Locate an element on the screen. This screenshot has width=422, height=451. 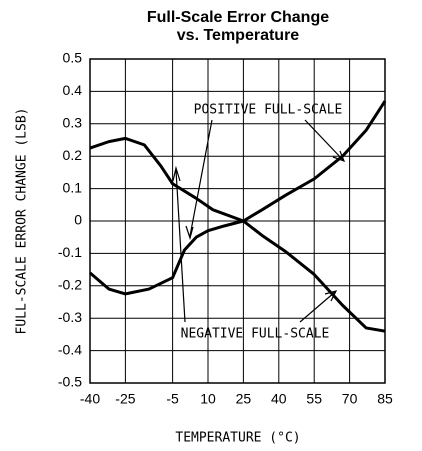
x-tick-label: 55 is located at coordinates (314, 399).